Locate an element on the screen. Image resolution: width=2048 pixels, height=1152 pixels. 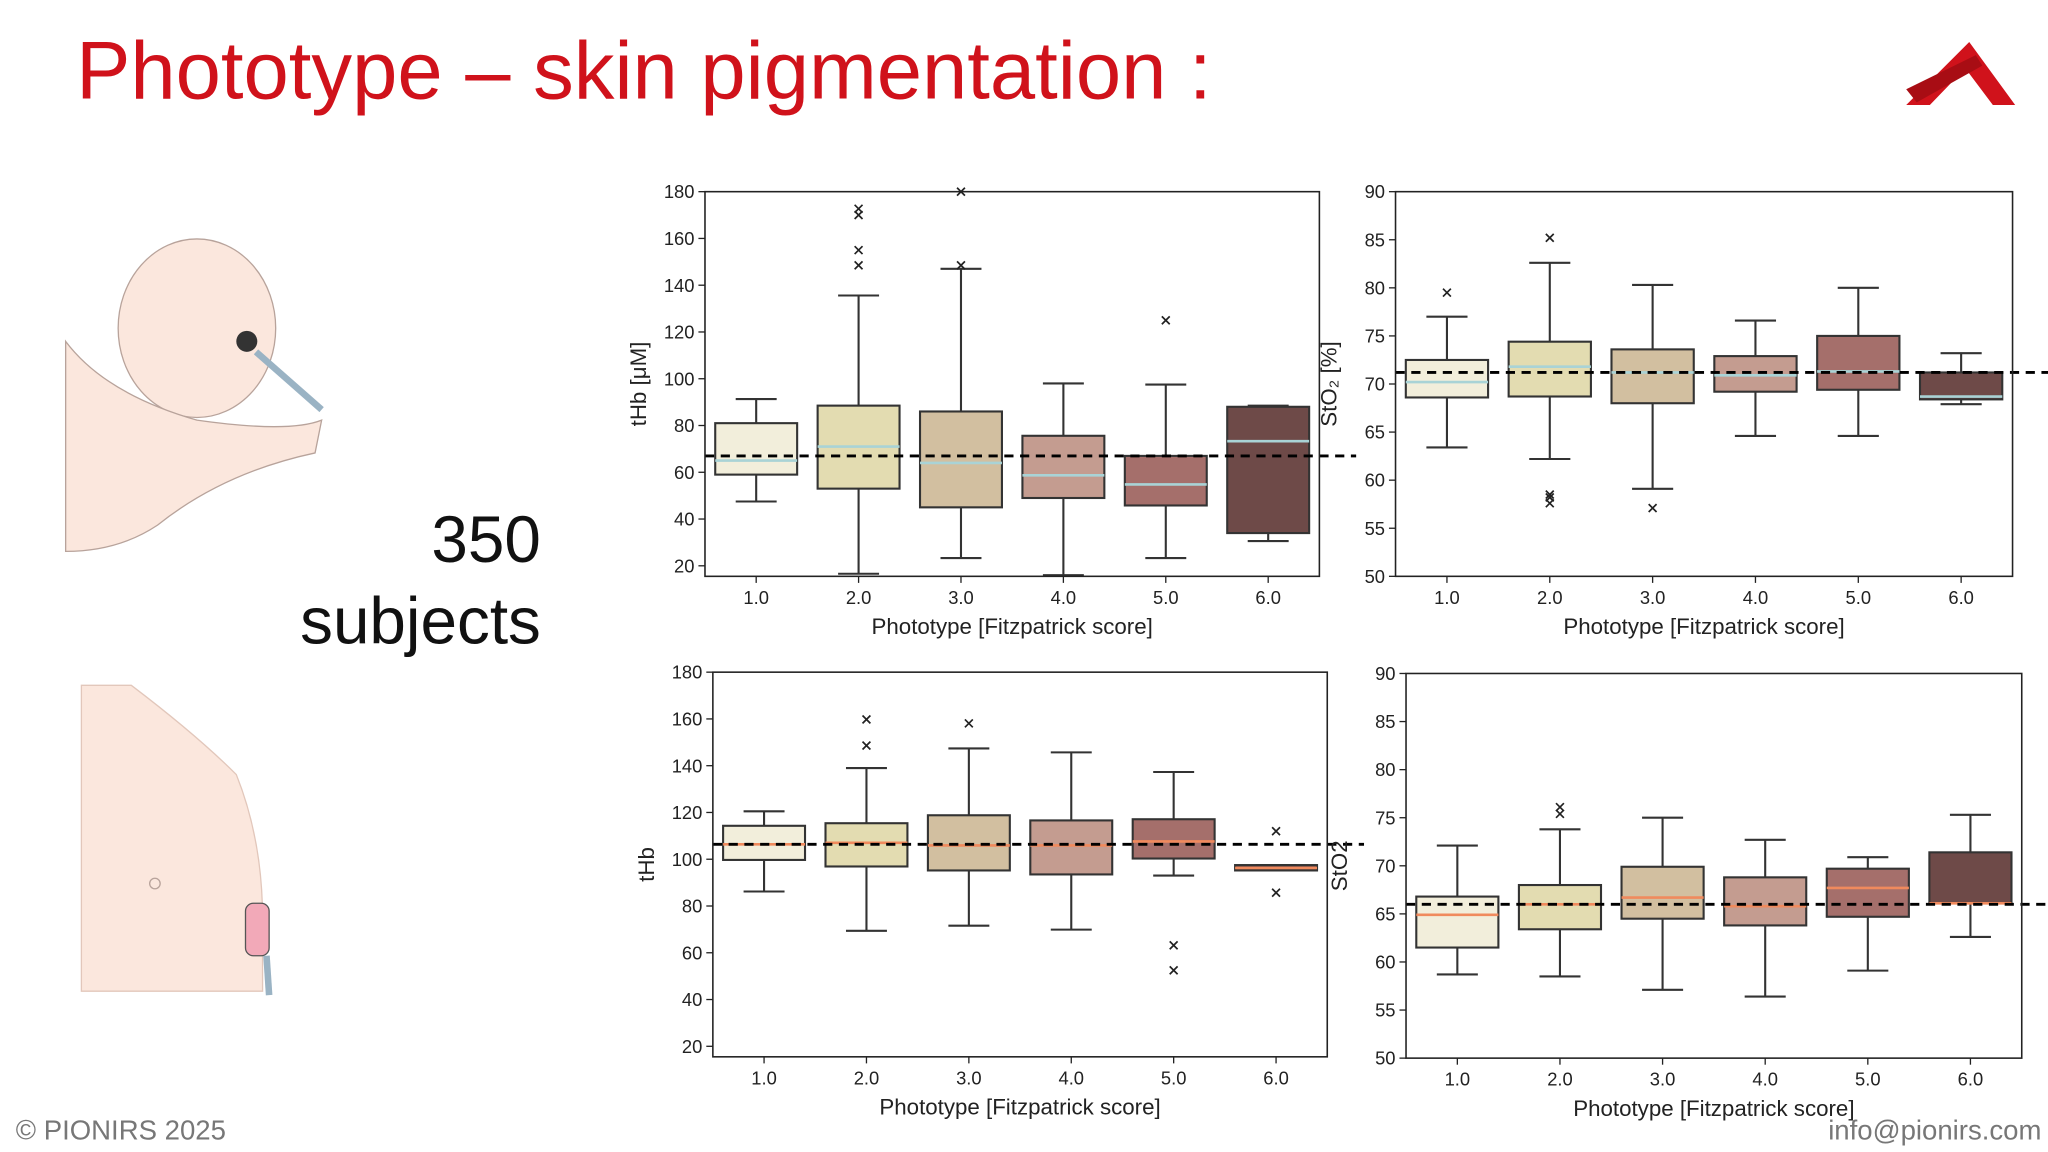
infant-illustration is located at coordinates (194, 395).